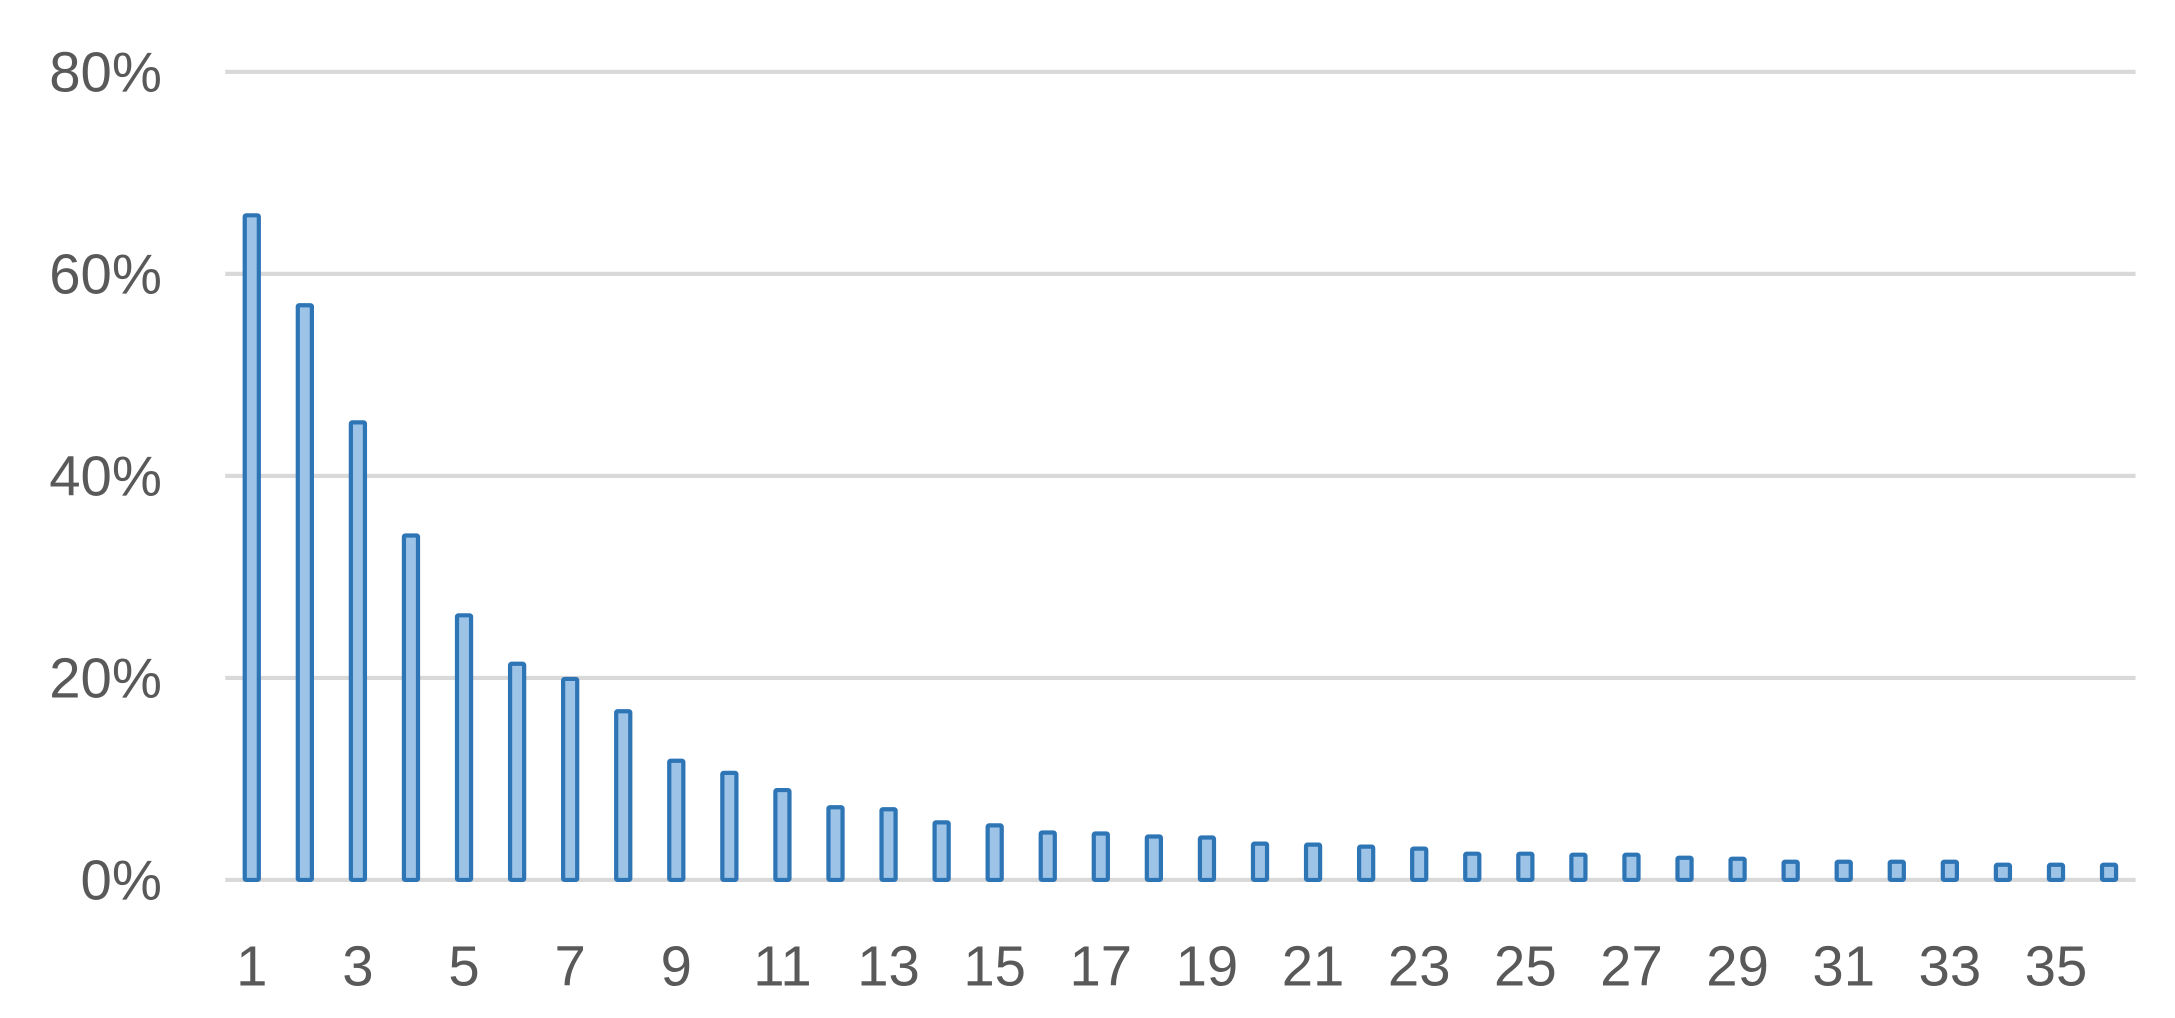 The image size is (2175, 1018). I want to click on x-tick-label: 21, so click(1313, 966).